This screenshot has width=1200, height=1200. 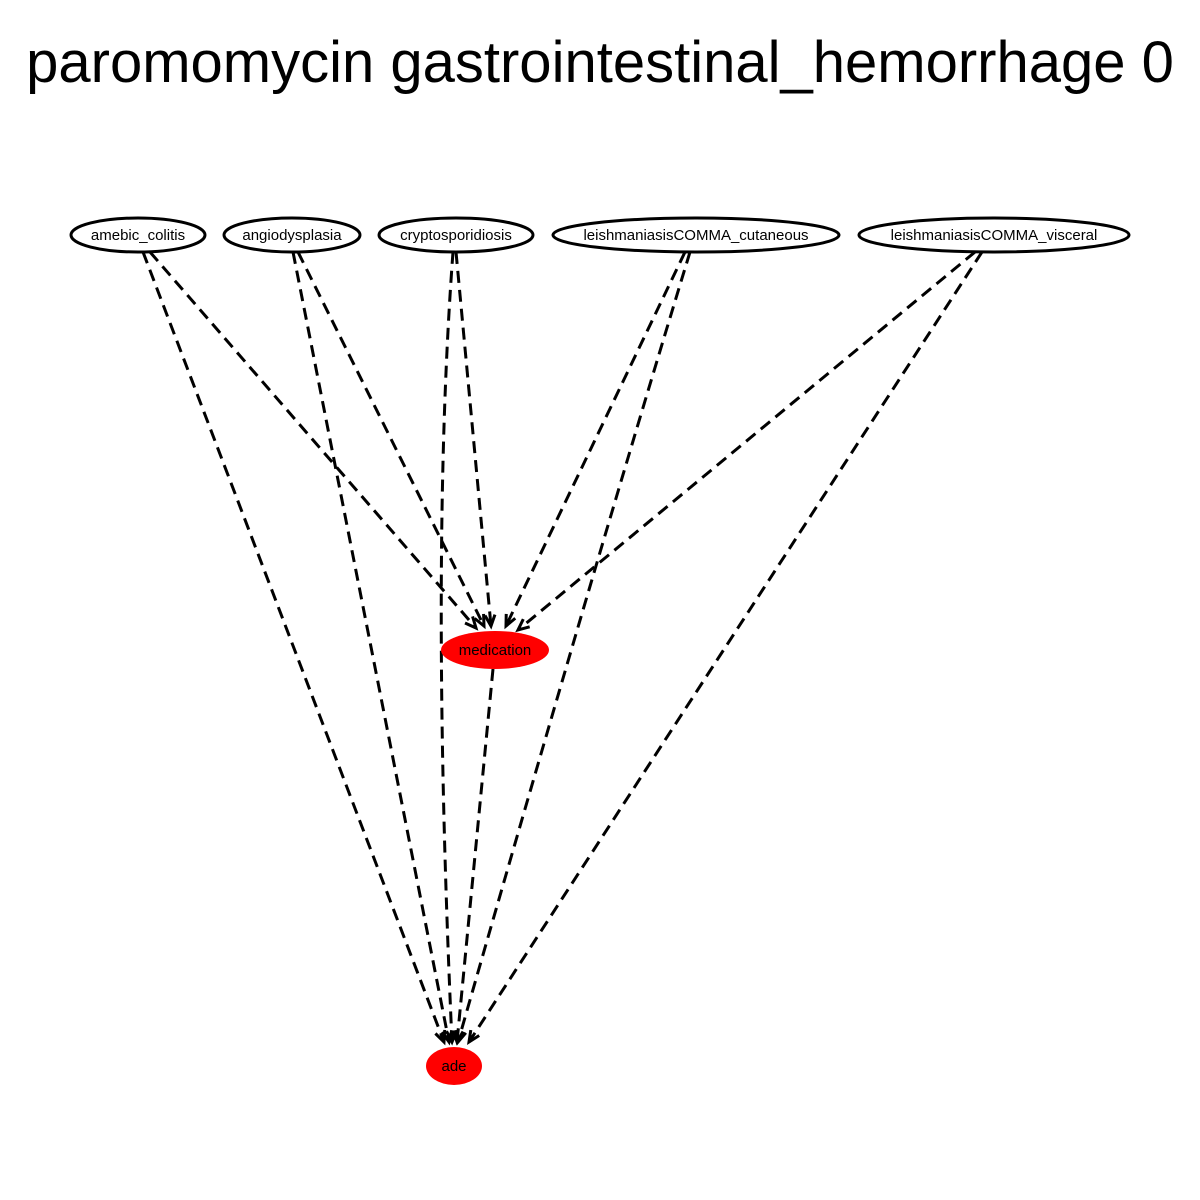 I want to click on edge-angiodysplasia-to-medication, so click(x=391, y=440).